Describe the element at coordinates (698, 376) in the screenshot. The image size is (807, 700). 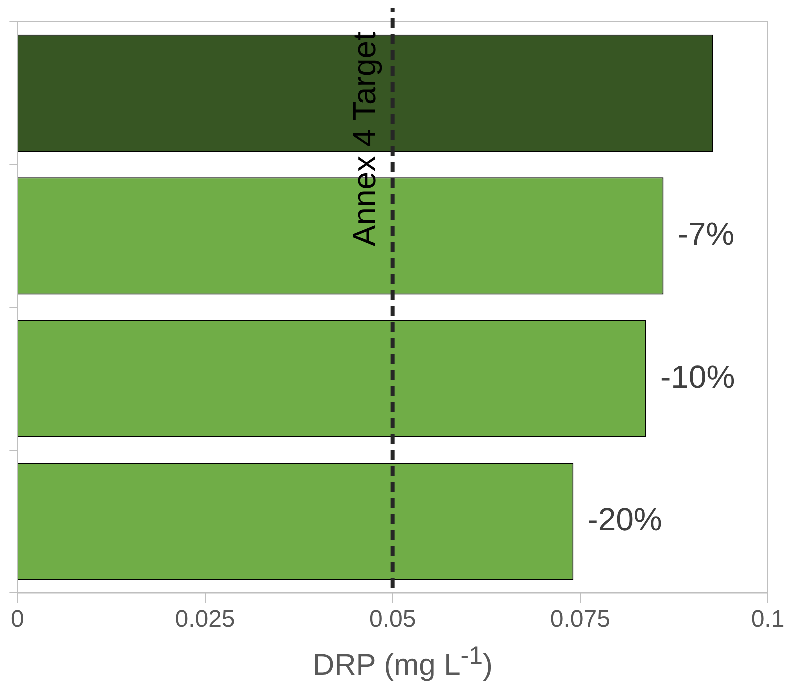
I see `annotation: -10%` at that location.